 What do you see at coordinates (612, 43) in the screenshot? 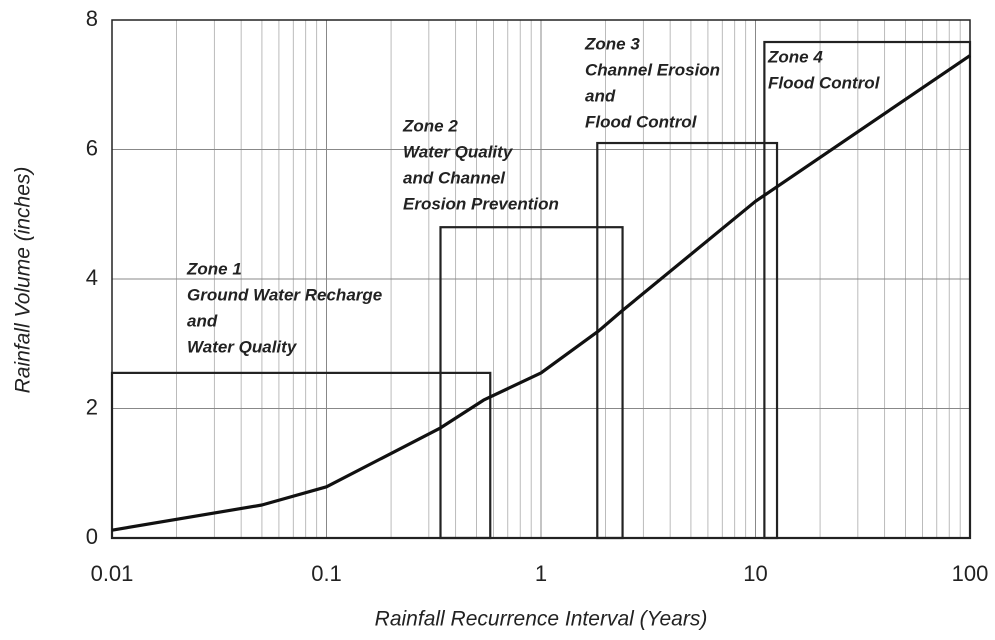
I see `zone-label: Zone 3` at bounding box center [612, 43].